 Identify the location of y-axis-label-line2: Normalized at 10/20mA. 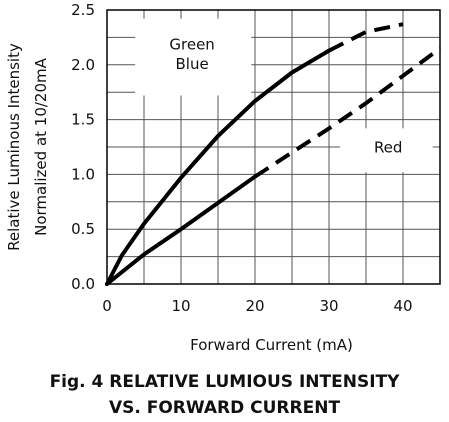
(41, 146).